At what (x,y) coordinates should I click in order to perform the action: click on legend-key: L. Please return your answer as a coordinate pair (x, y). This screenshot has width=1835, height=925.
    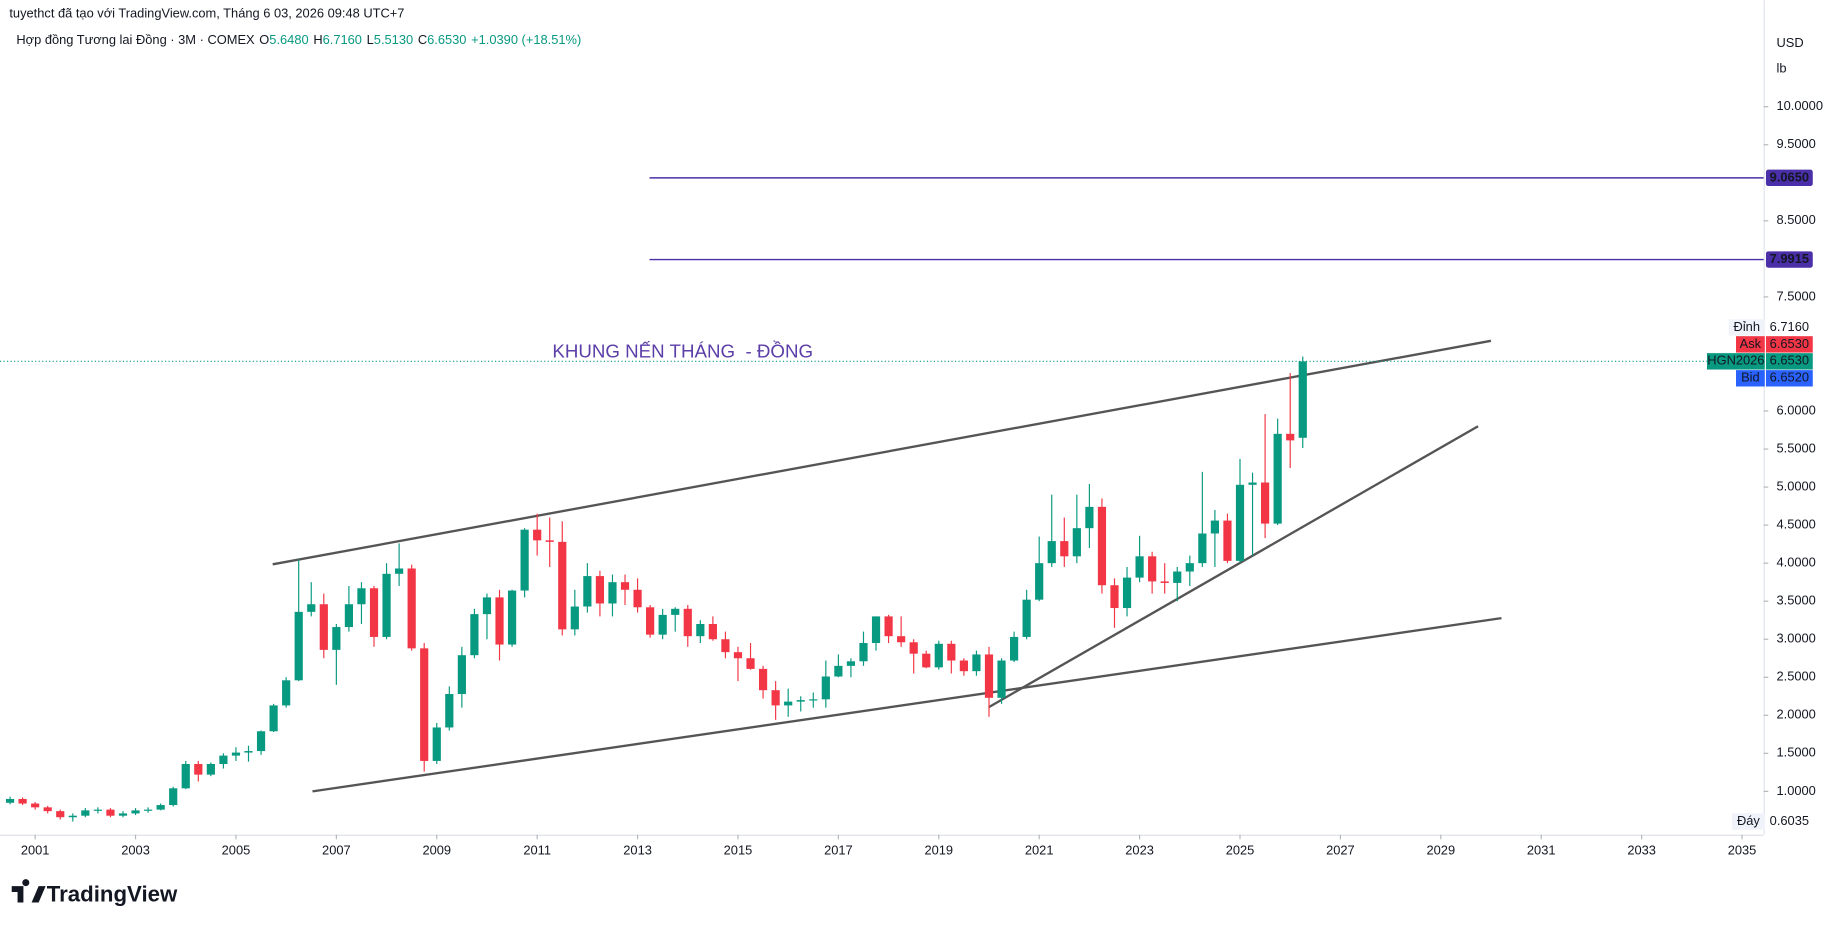
    Looking at the image, I should click on (370, 40).